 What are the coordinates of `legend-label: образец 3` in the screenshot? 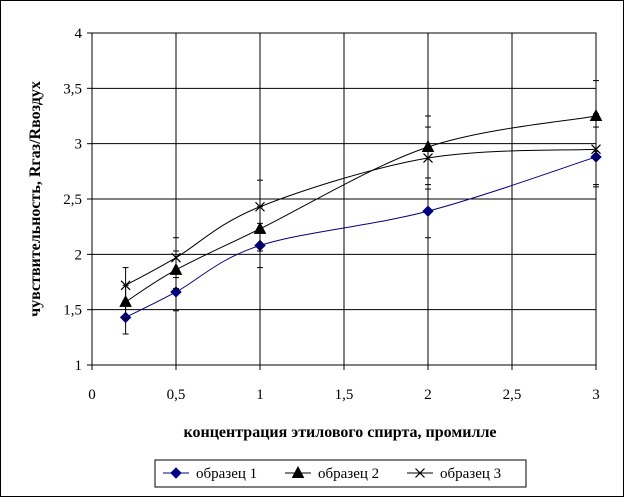 It's located at (470, 474).